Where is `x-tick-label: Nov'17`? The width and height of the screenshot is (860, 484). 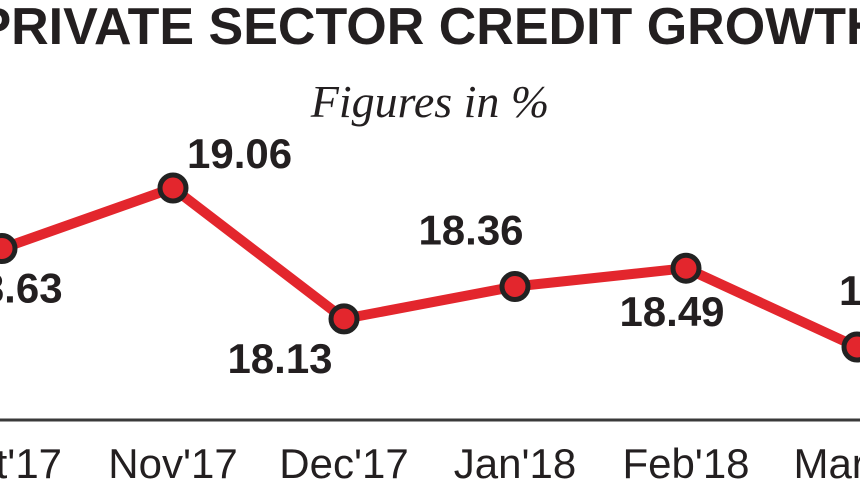
x-tick-label: Nov'17 is located at coordinates (172, 462).